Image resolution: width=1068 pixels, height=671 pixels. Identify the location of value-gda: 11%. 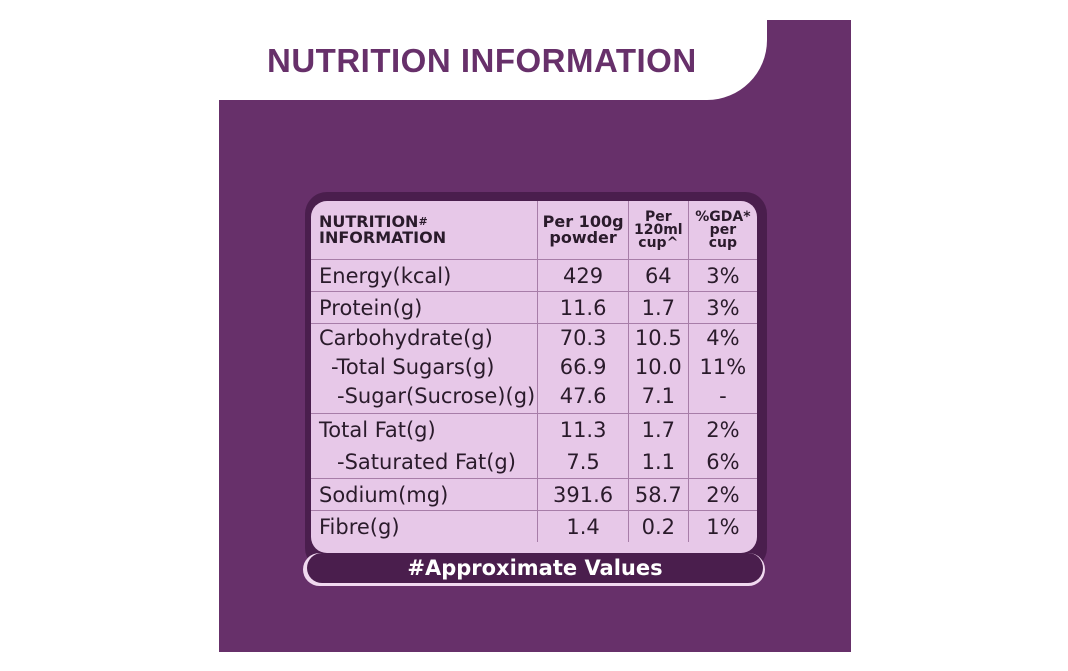
(723, 367).